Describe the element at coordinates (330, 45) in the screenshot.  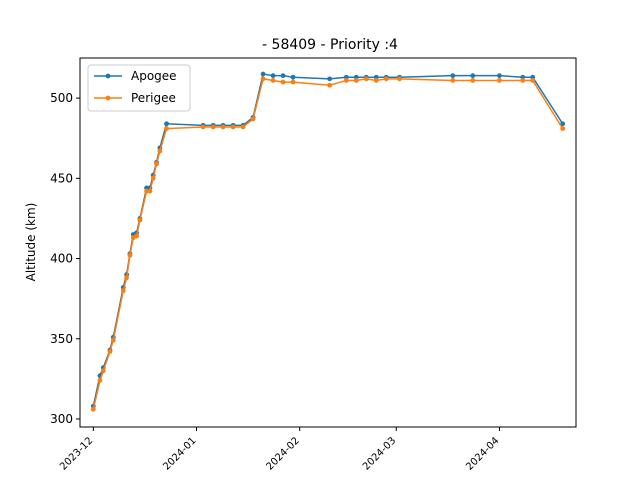
I see `chart-title: - 58409 - Priority :4` at that location.